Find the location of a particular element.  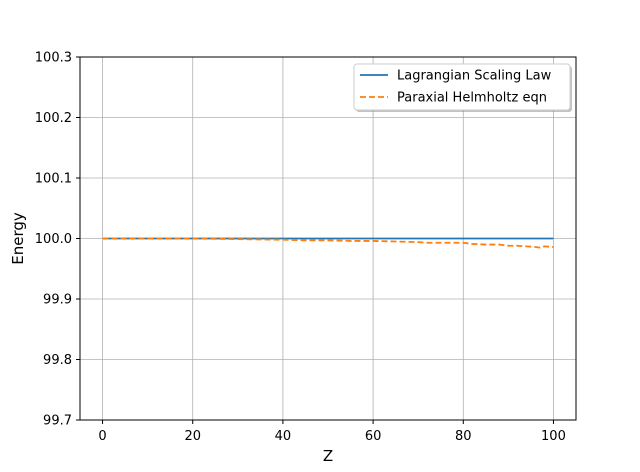

x-axis-label: Z is located at coordinates (328, 456).